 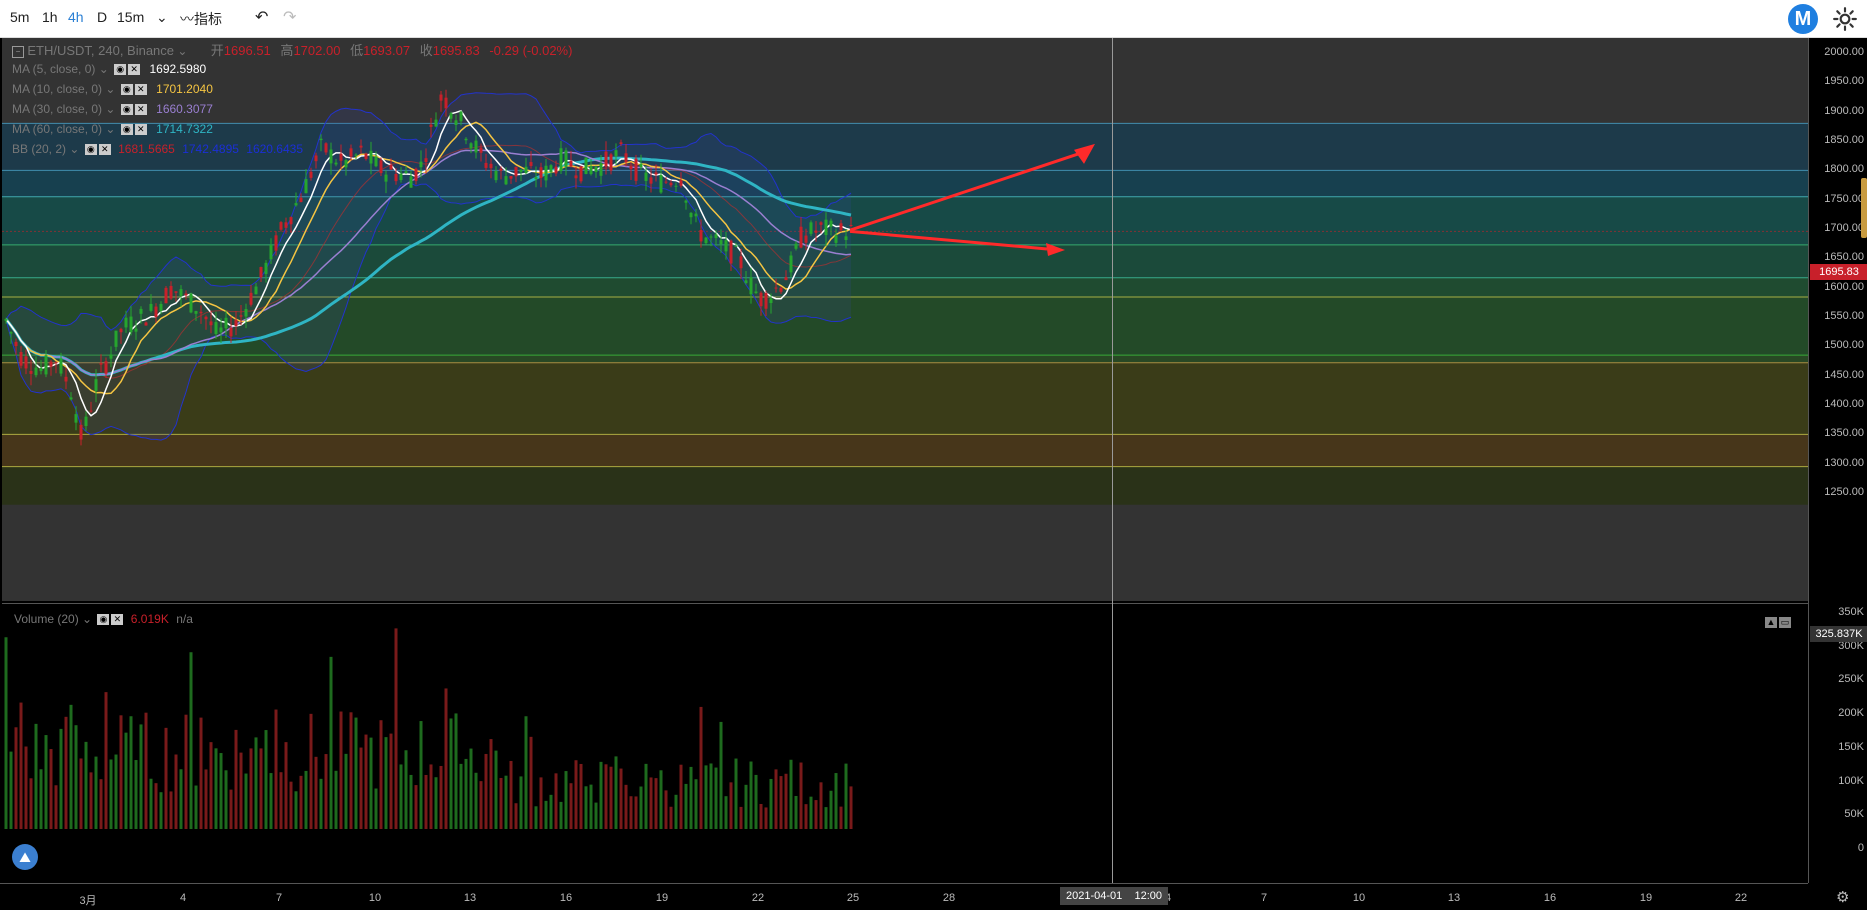 I want to click on bb-lower-value: 1620.6435, so click(x=275, y=149).